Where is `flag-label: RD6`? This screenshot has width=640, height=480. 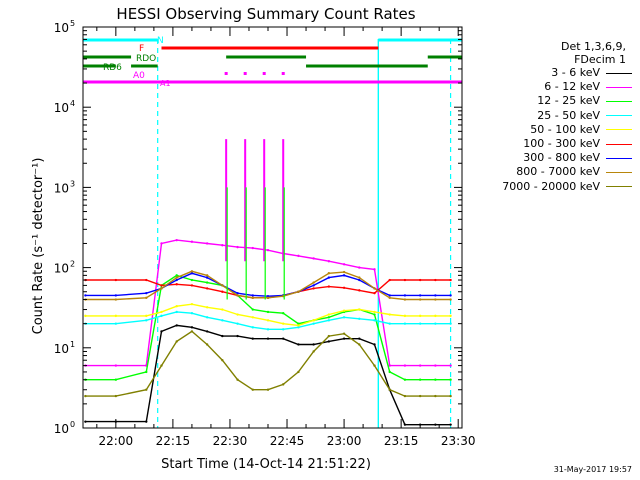
flag-label: RD6 is located at coordinates (112, 68).